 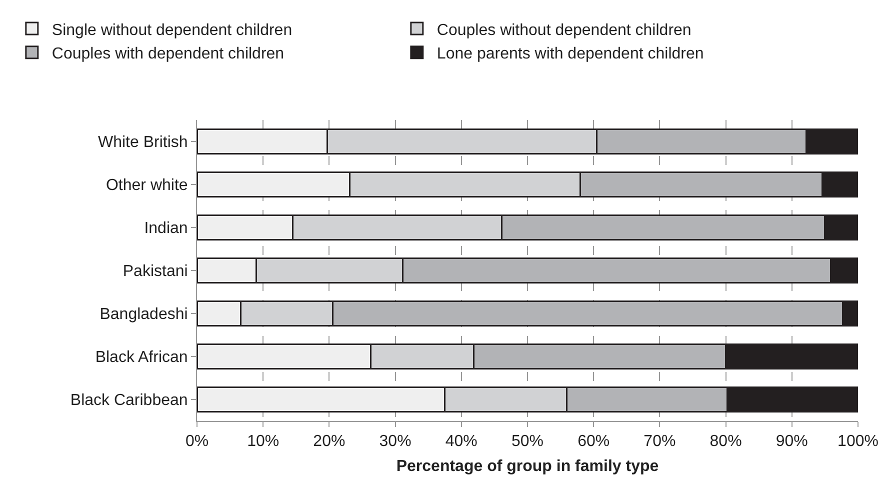 What do you see at coordinates (660, 441) in the screenshot?
I see `x-tick-label: 70%` at bounding box center [660, 441].